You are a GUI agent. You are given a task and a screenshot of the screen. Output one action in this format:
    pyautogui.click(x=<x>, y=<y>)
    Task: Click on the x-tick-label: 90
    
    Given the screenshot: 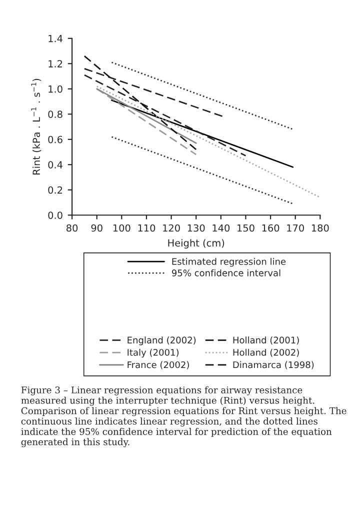 What is the action you would take?
    pyautogui.click(x=96, y=228)
    